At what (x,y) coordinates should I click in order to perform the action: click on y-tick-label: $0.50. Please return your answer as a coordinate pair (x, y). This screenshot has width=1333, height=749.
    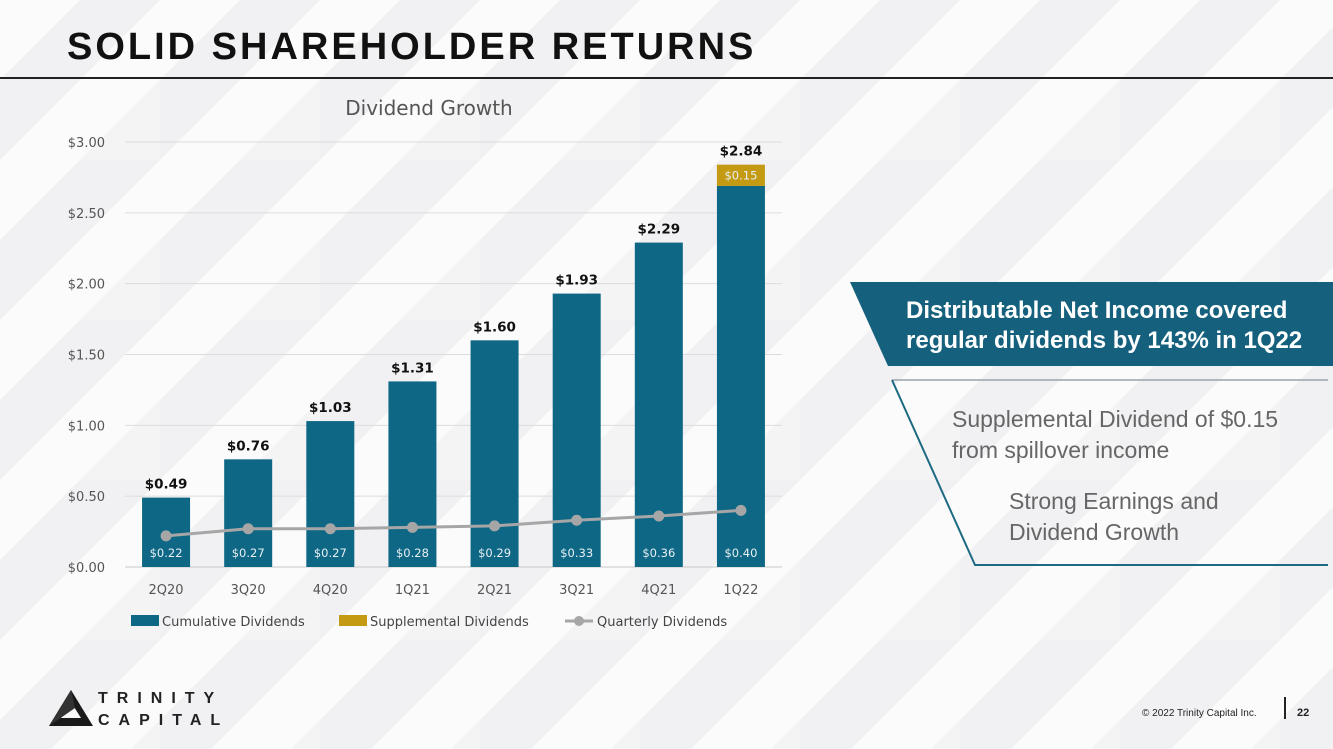
    Looking at the image, I should click on (86, 497).